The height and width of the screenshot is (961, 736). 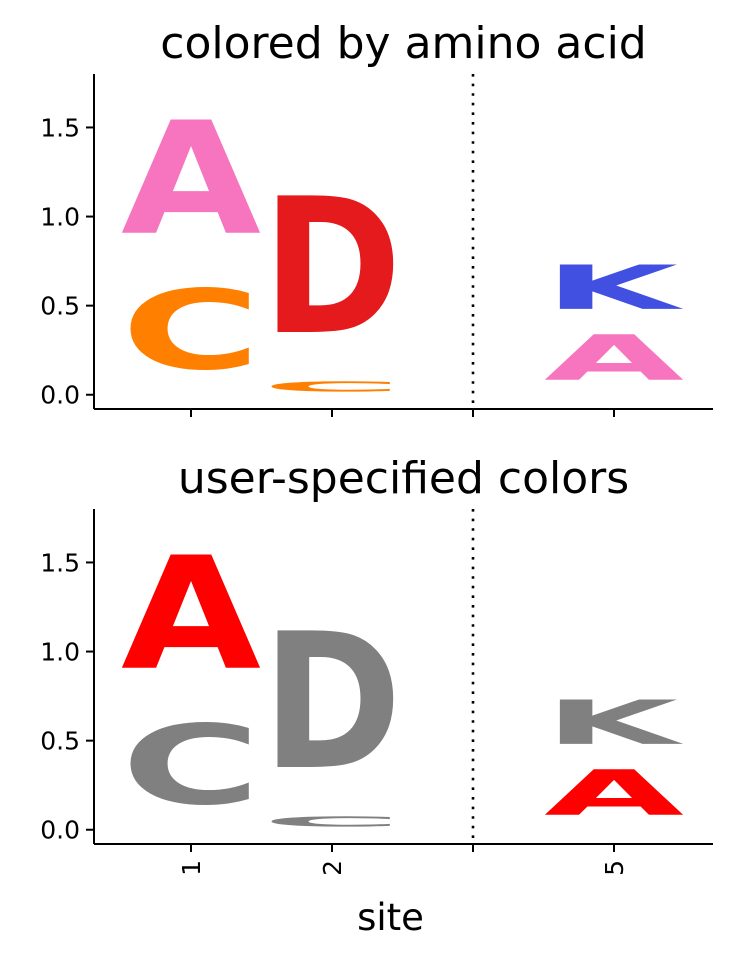 What do you see at coordinates (332, 868) in the screenshot?
I see `x-tick-label: 2` at bounding box center [332, 868].